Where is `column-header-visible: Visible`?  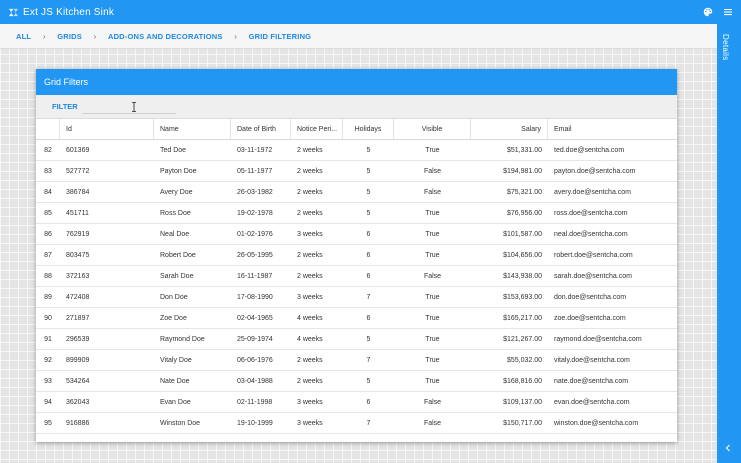
column-header-visible: Visible is located at coordinates (432, 129).